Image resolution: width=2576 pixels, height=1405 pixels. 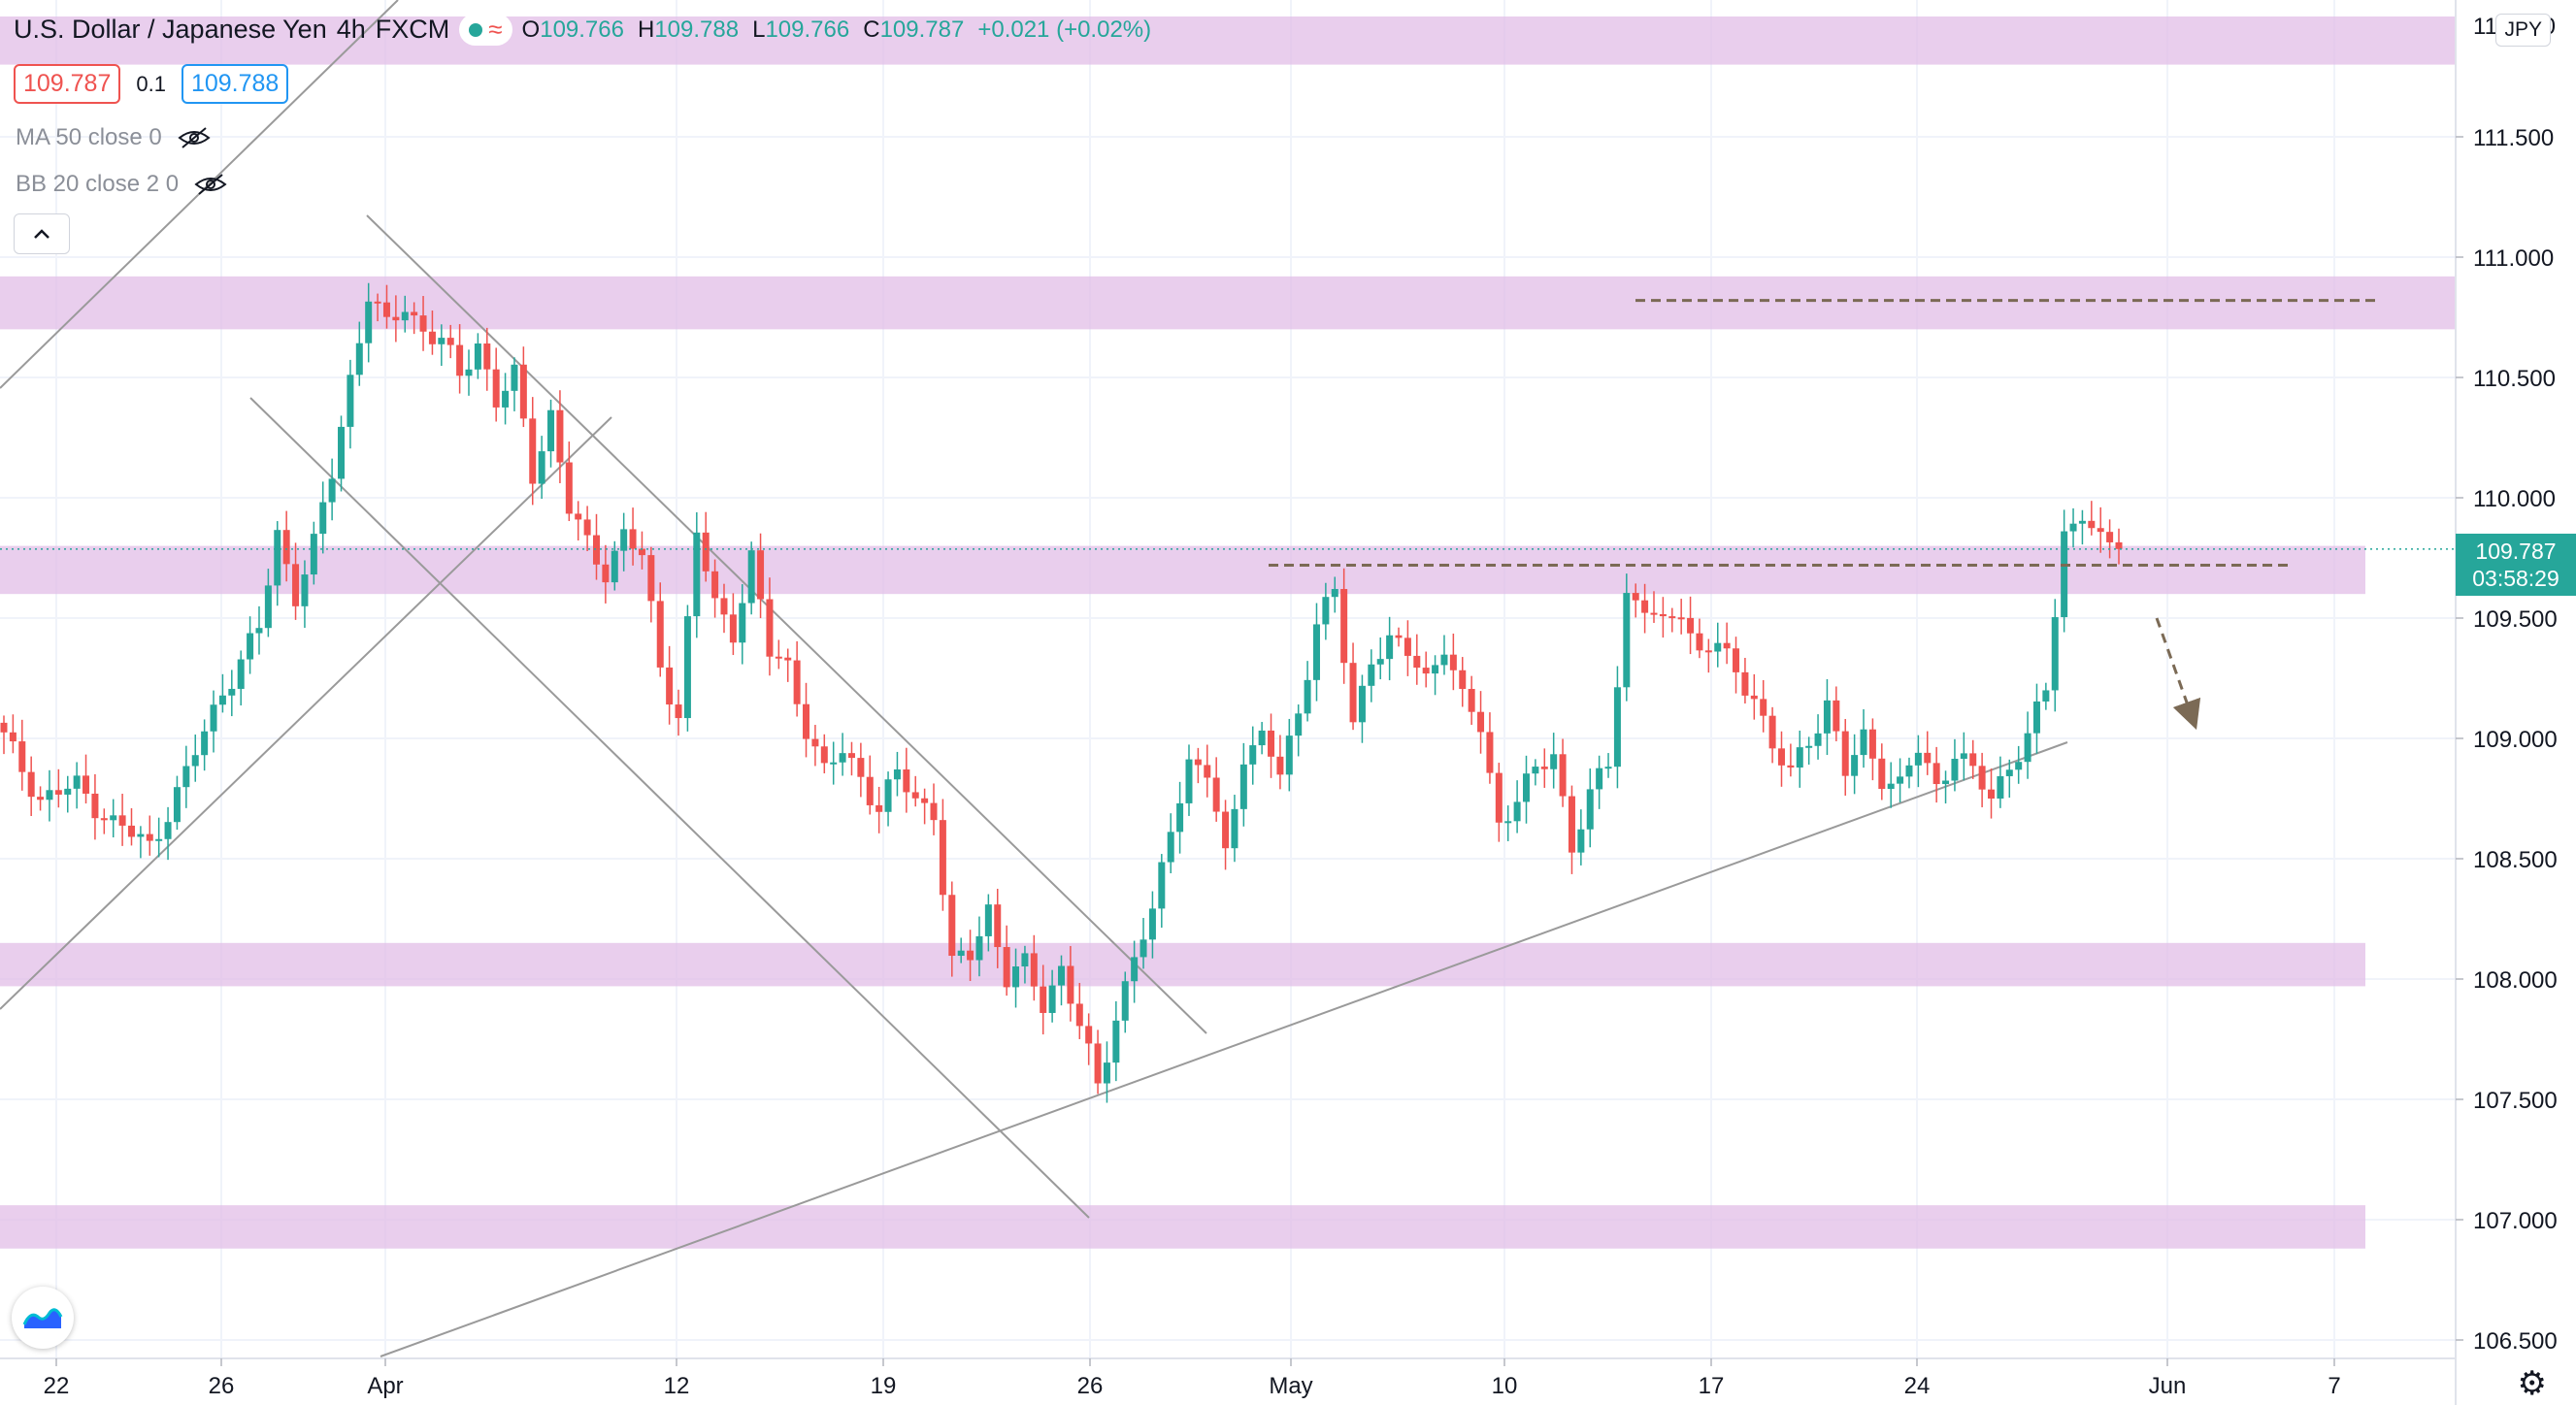 I want to click on indicator-bb: BB 20 close 2 0, so click(x=121, y=184).